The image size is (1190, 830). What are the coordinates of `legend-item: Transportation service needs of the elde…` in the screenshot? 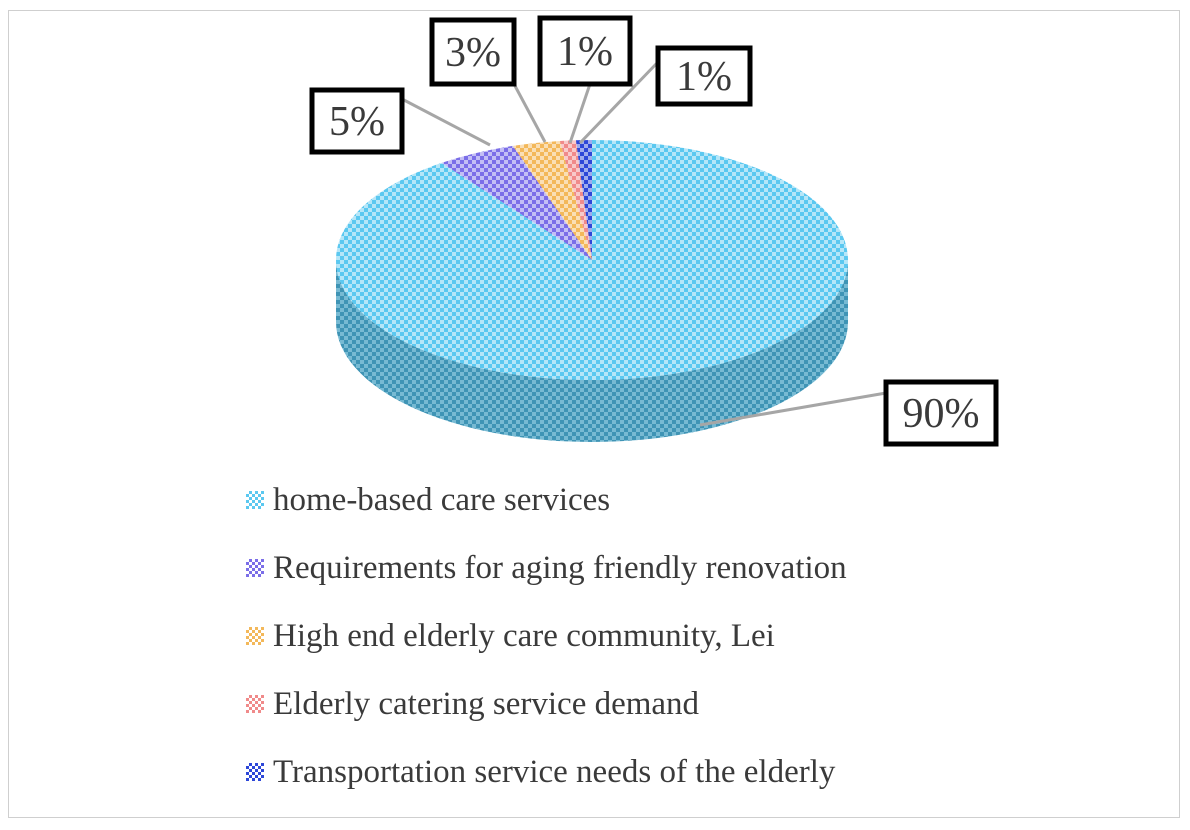 It's located at (546, 772).